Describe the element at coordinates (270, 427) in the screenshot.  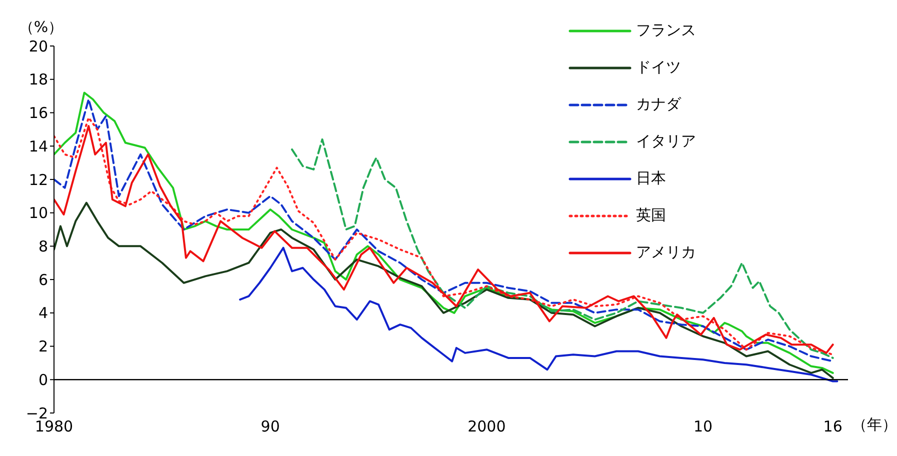
I see `x-tick-label: 90` at that location.